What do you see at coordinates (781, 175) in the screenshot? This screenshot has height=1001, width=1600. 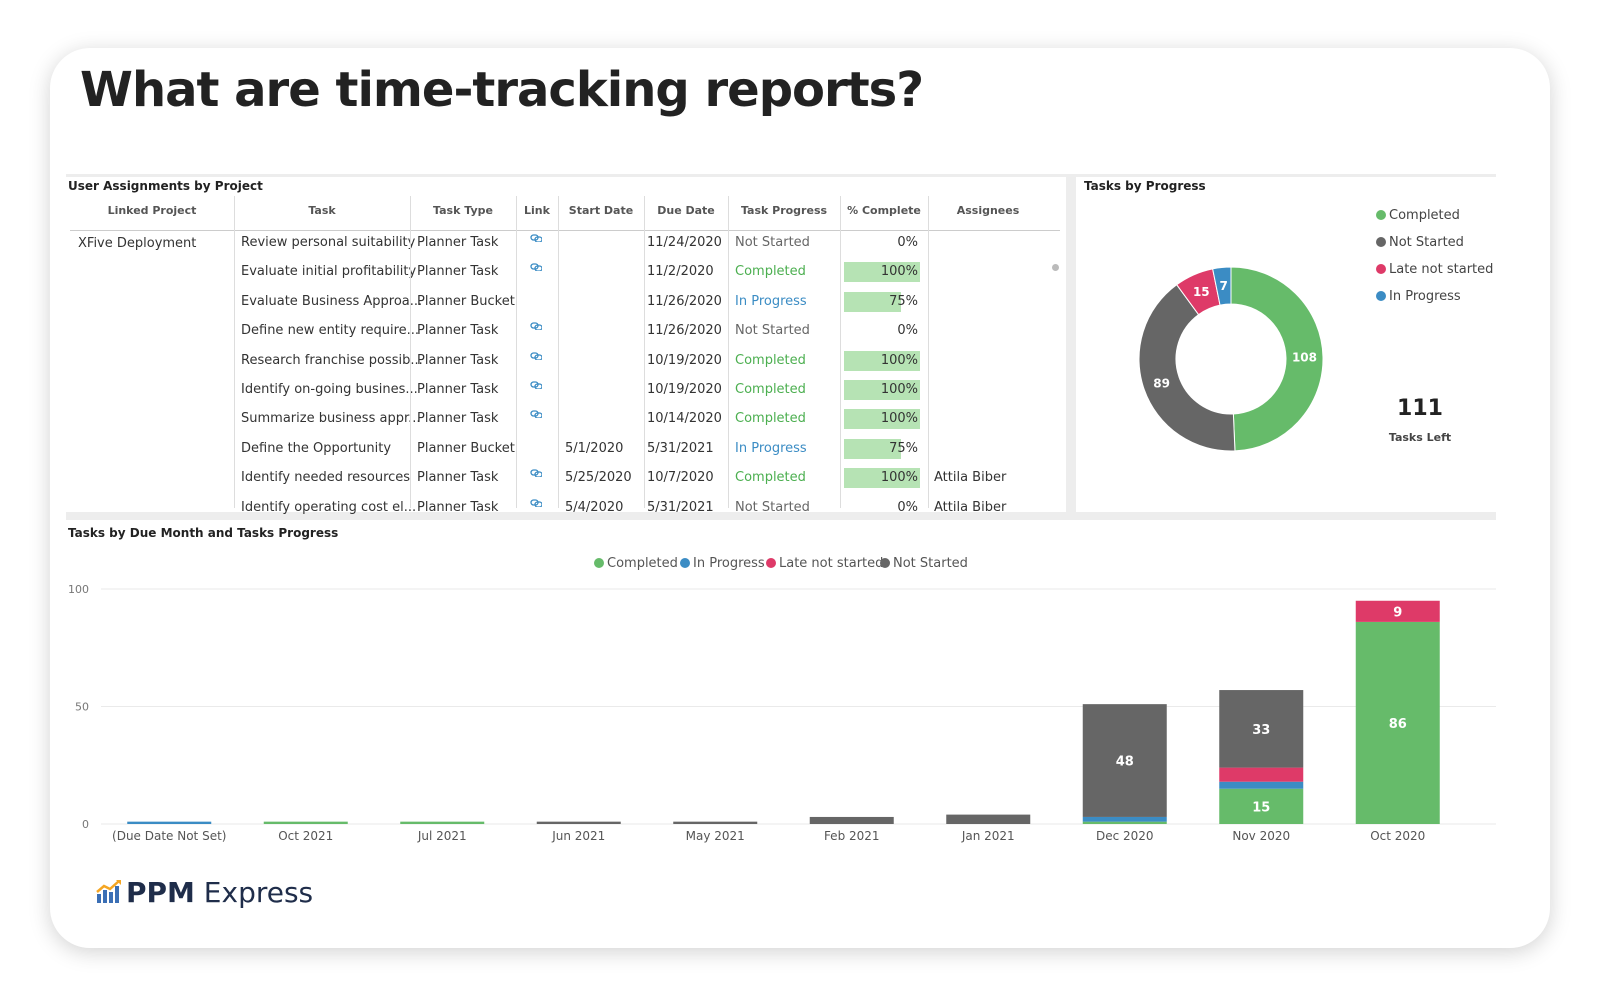 I see `top-divider` at bounding box center [781, 175].